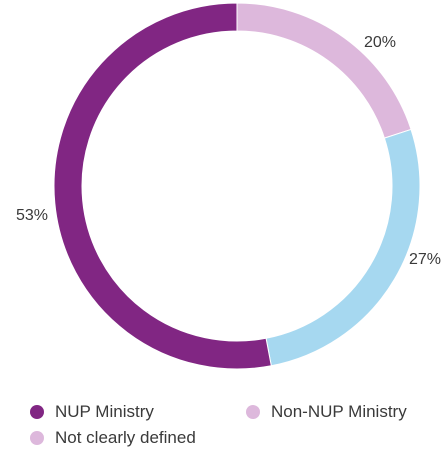  I want to click on legend-label-not-clearly-defined: Not clearly defined, so click(125, 437).